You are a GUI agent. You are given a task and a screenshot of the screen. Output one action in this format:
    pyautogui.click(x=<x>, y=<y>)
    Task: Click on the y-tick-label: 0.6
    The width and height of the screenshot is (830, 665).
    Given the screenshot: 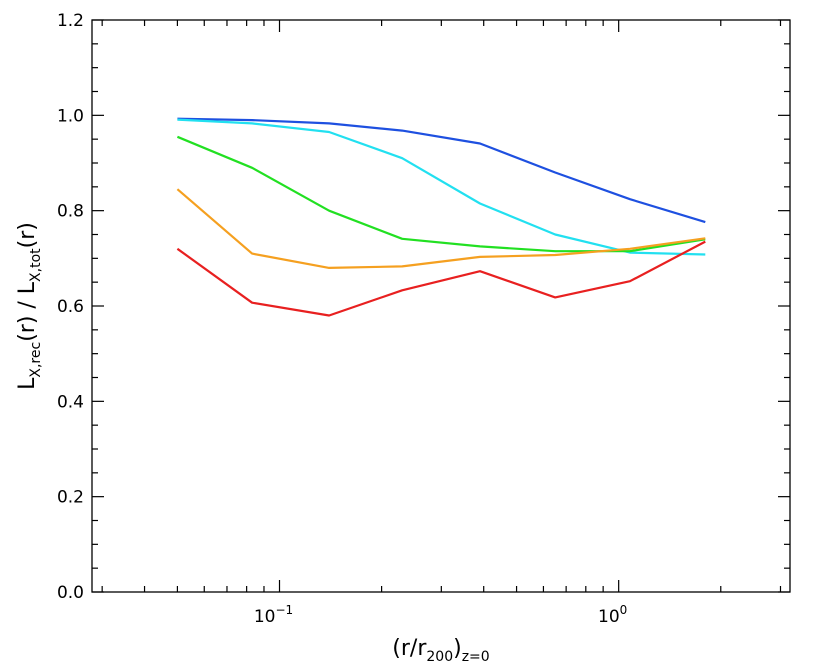 What is the action you would take?
    pyautogui.click(x=70, y=307)
    